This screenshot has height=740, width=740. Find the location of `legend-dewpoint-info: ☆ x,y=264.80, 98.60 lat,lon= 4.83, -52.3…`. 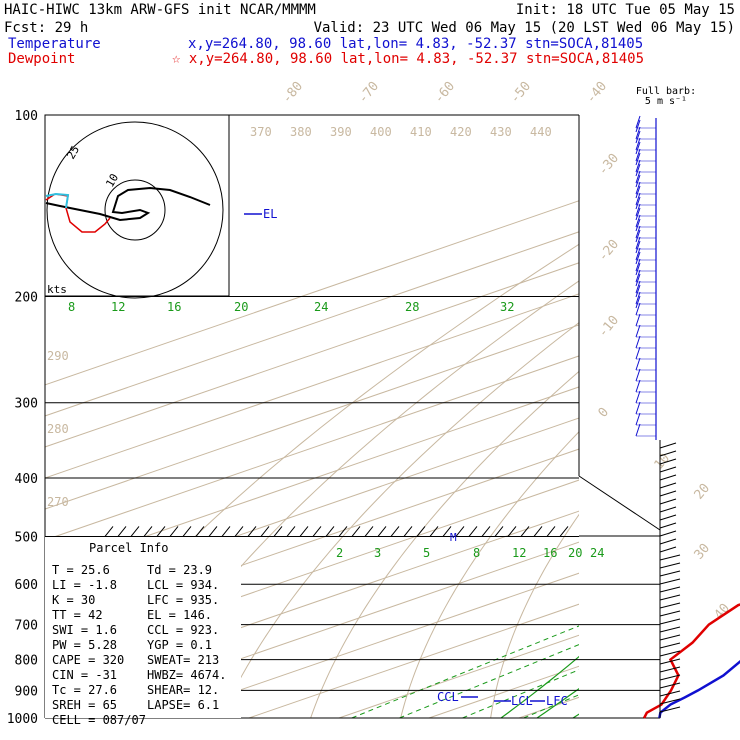

legend-dewpoint-info: ☆ x,y=264.80, 98.60 lat,lon= 4.83, -52.3… is located at coordinates (408, 59).